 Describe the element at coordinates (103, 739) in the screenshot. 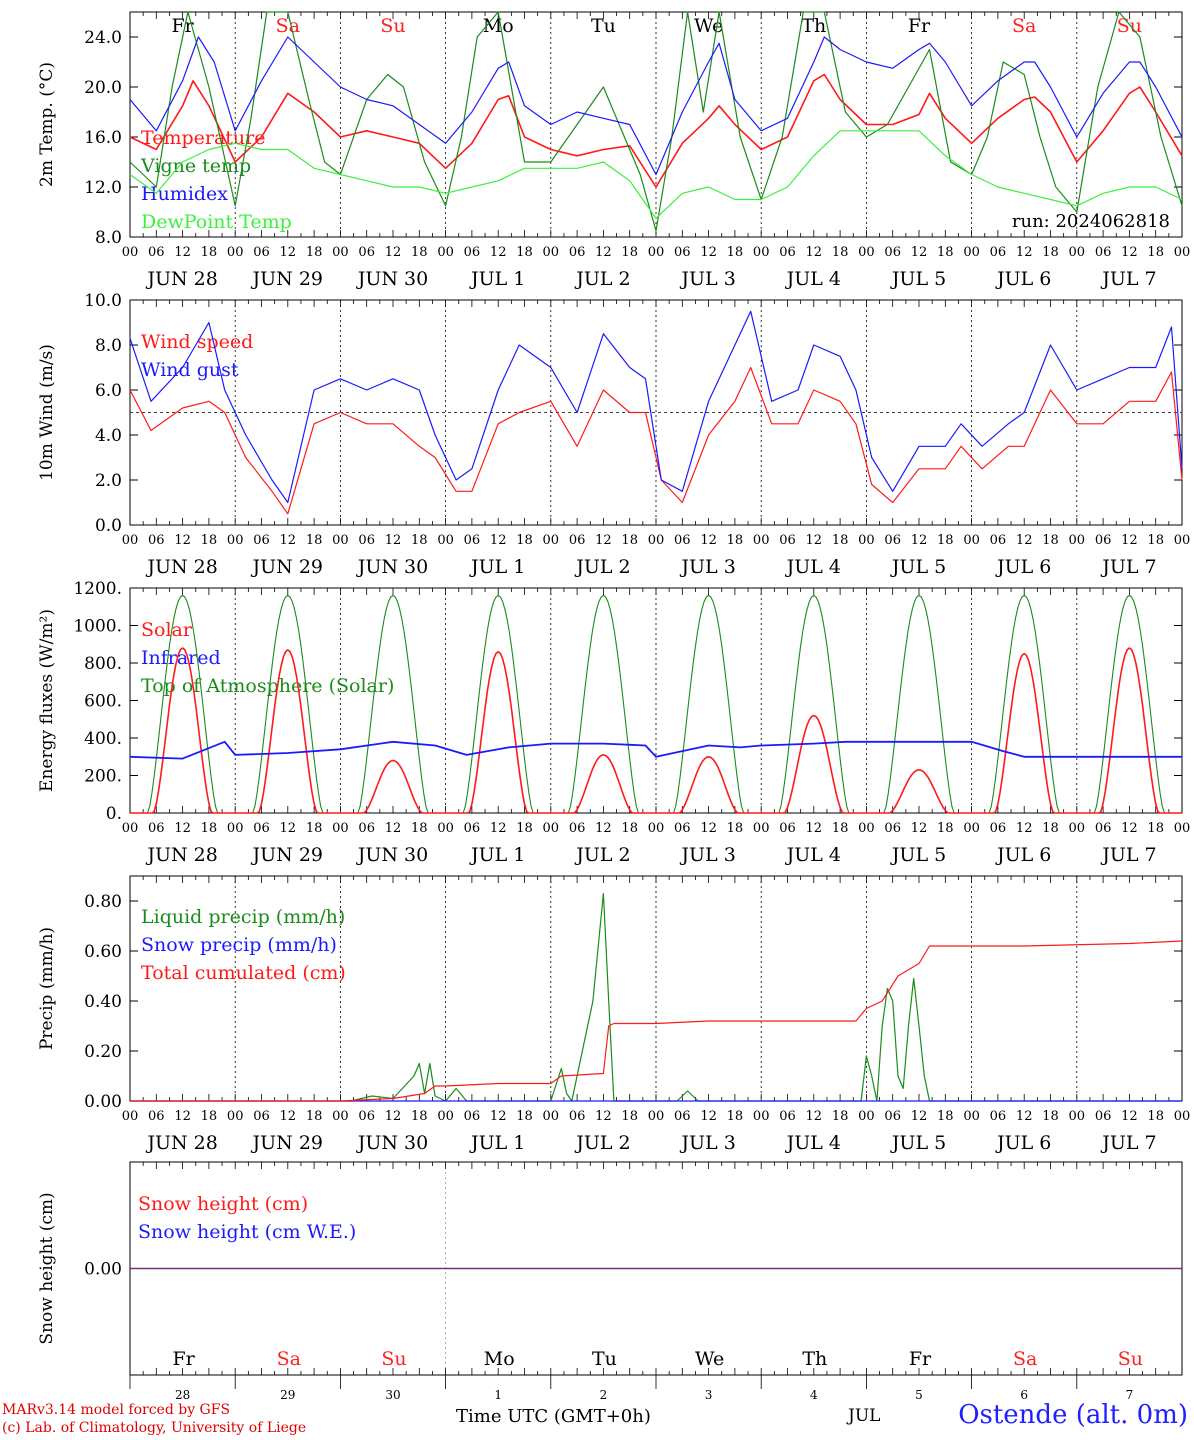

I see `y-tick-label: 400.` at that location.